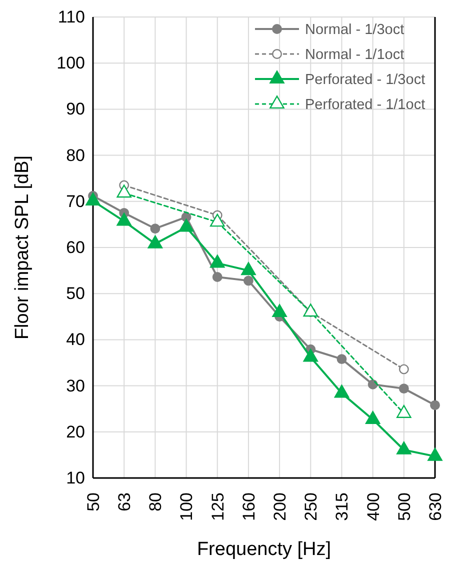 This screenshot has height=565, width=451. I want to click on y-tick-label: 20, so click(75, 432).